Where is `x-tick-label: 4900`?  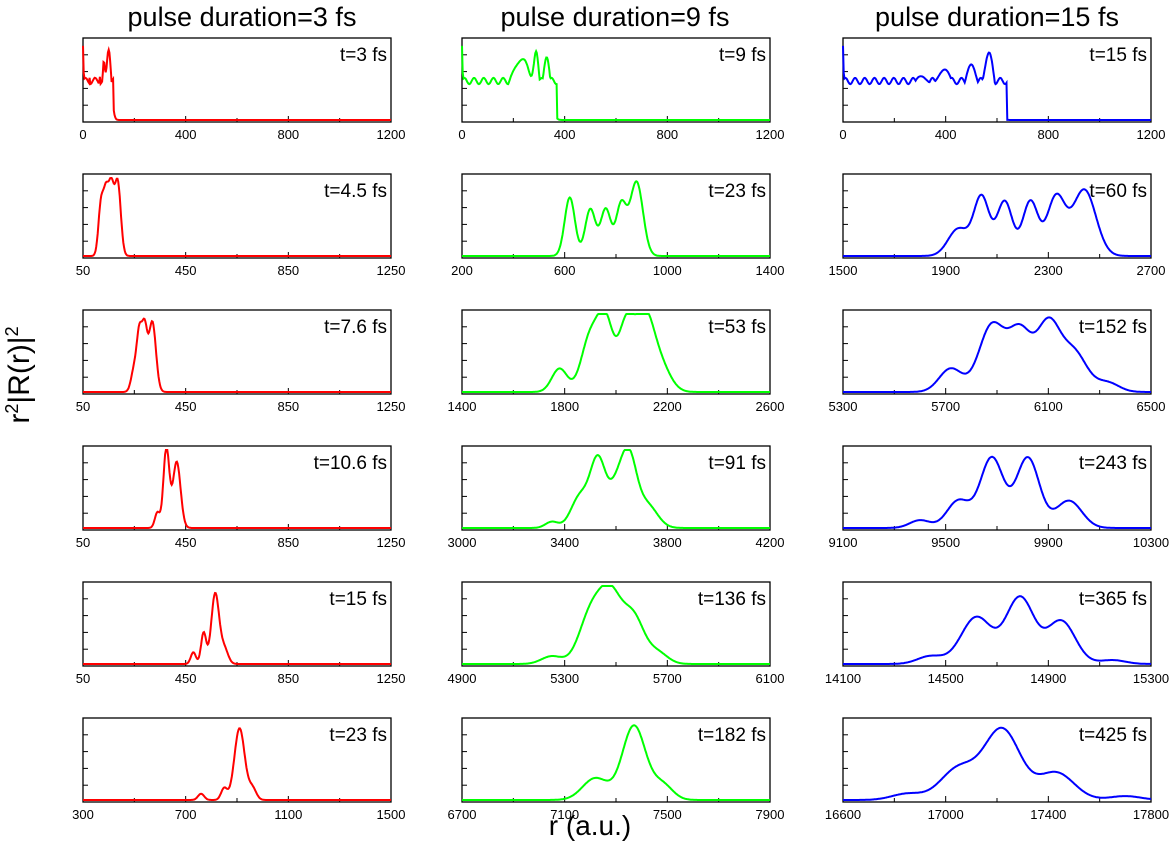 x-tick-label: 4900 is located at coordinates (462, 678).